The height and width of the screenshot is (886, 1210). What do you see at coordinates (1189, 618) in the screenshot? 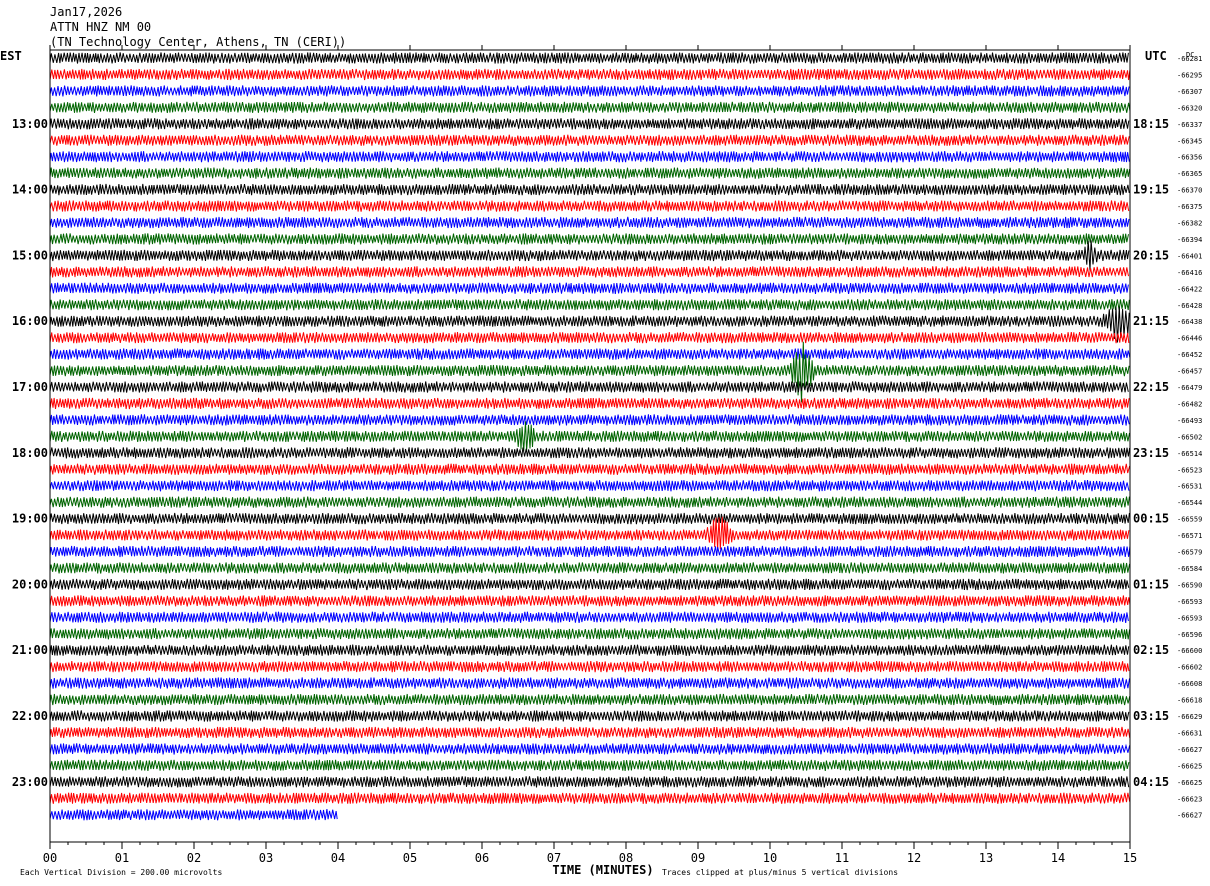
I see `dc-offset-label: -66593` at bounding box center [1189, 618].